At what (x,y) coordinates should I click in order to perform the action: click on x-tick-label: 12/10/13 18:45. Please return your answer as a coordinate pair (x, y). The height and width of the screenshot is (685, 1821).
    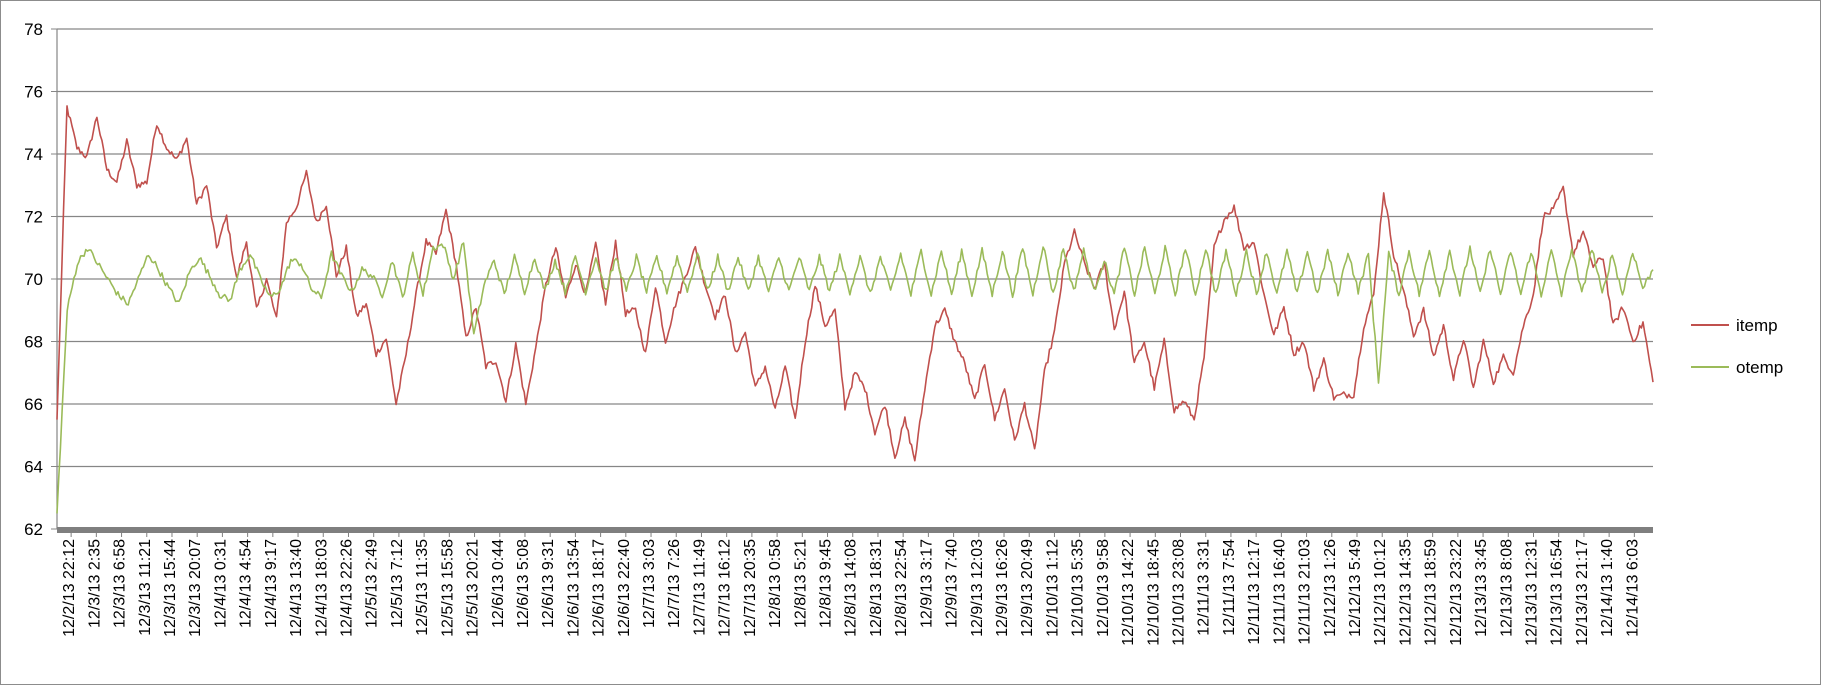
    Looking at the image, I should click on (1153, 592).